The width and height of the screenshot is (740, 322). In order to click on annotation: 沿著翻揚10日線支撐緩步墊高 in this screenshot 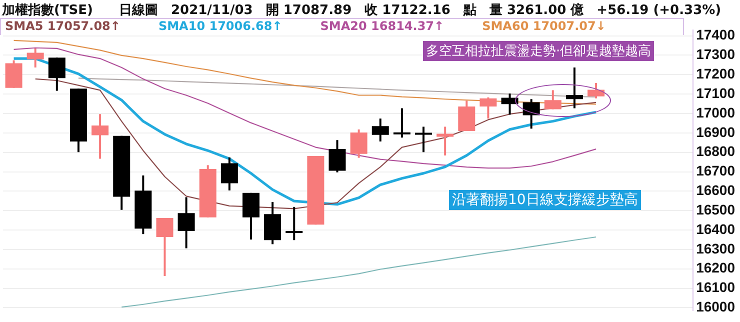, I will do `click(545, 200)`.